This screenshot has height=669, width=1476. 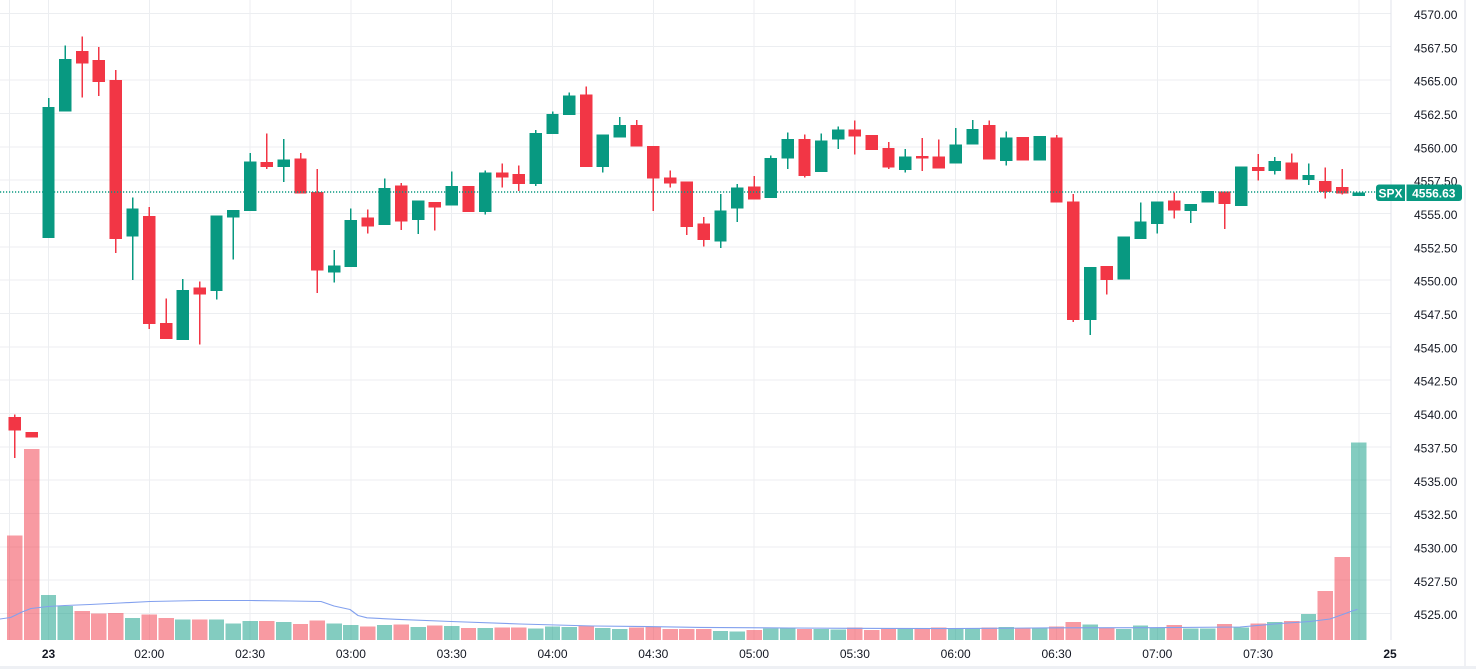 I want to click on svg-text: 4532.50, so click(x=1436, y=515).